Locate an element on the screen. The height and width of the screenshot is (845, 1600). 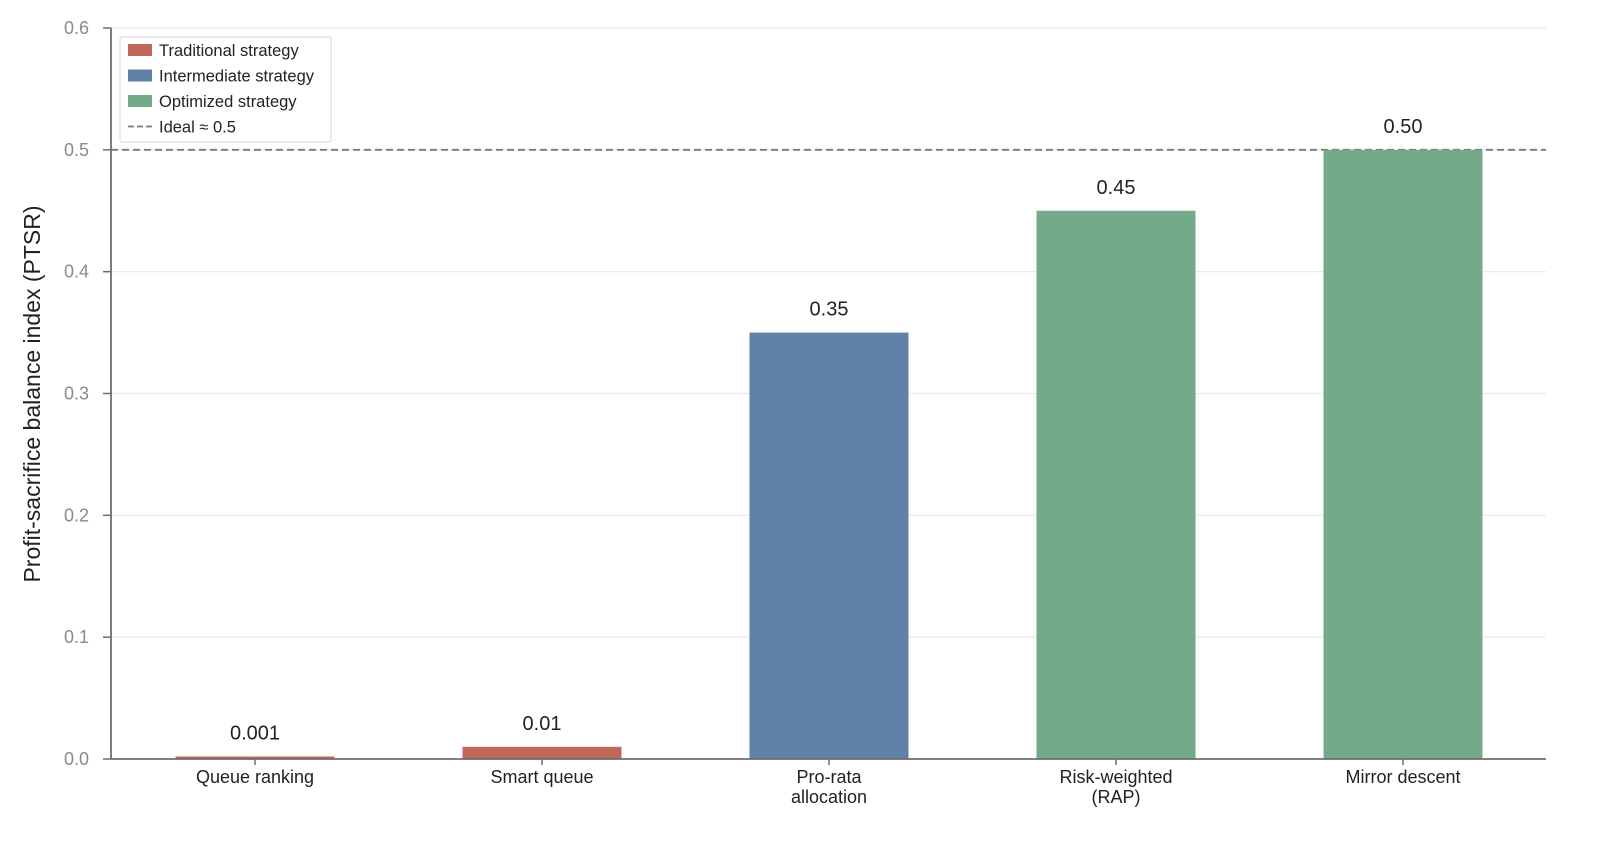
x-tick-label: Risk-weighted (RAP) is located at coordinates (1115, 787).